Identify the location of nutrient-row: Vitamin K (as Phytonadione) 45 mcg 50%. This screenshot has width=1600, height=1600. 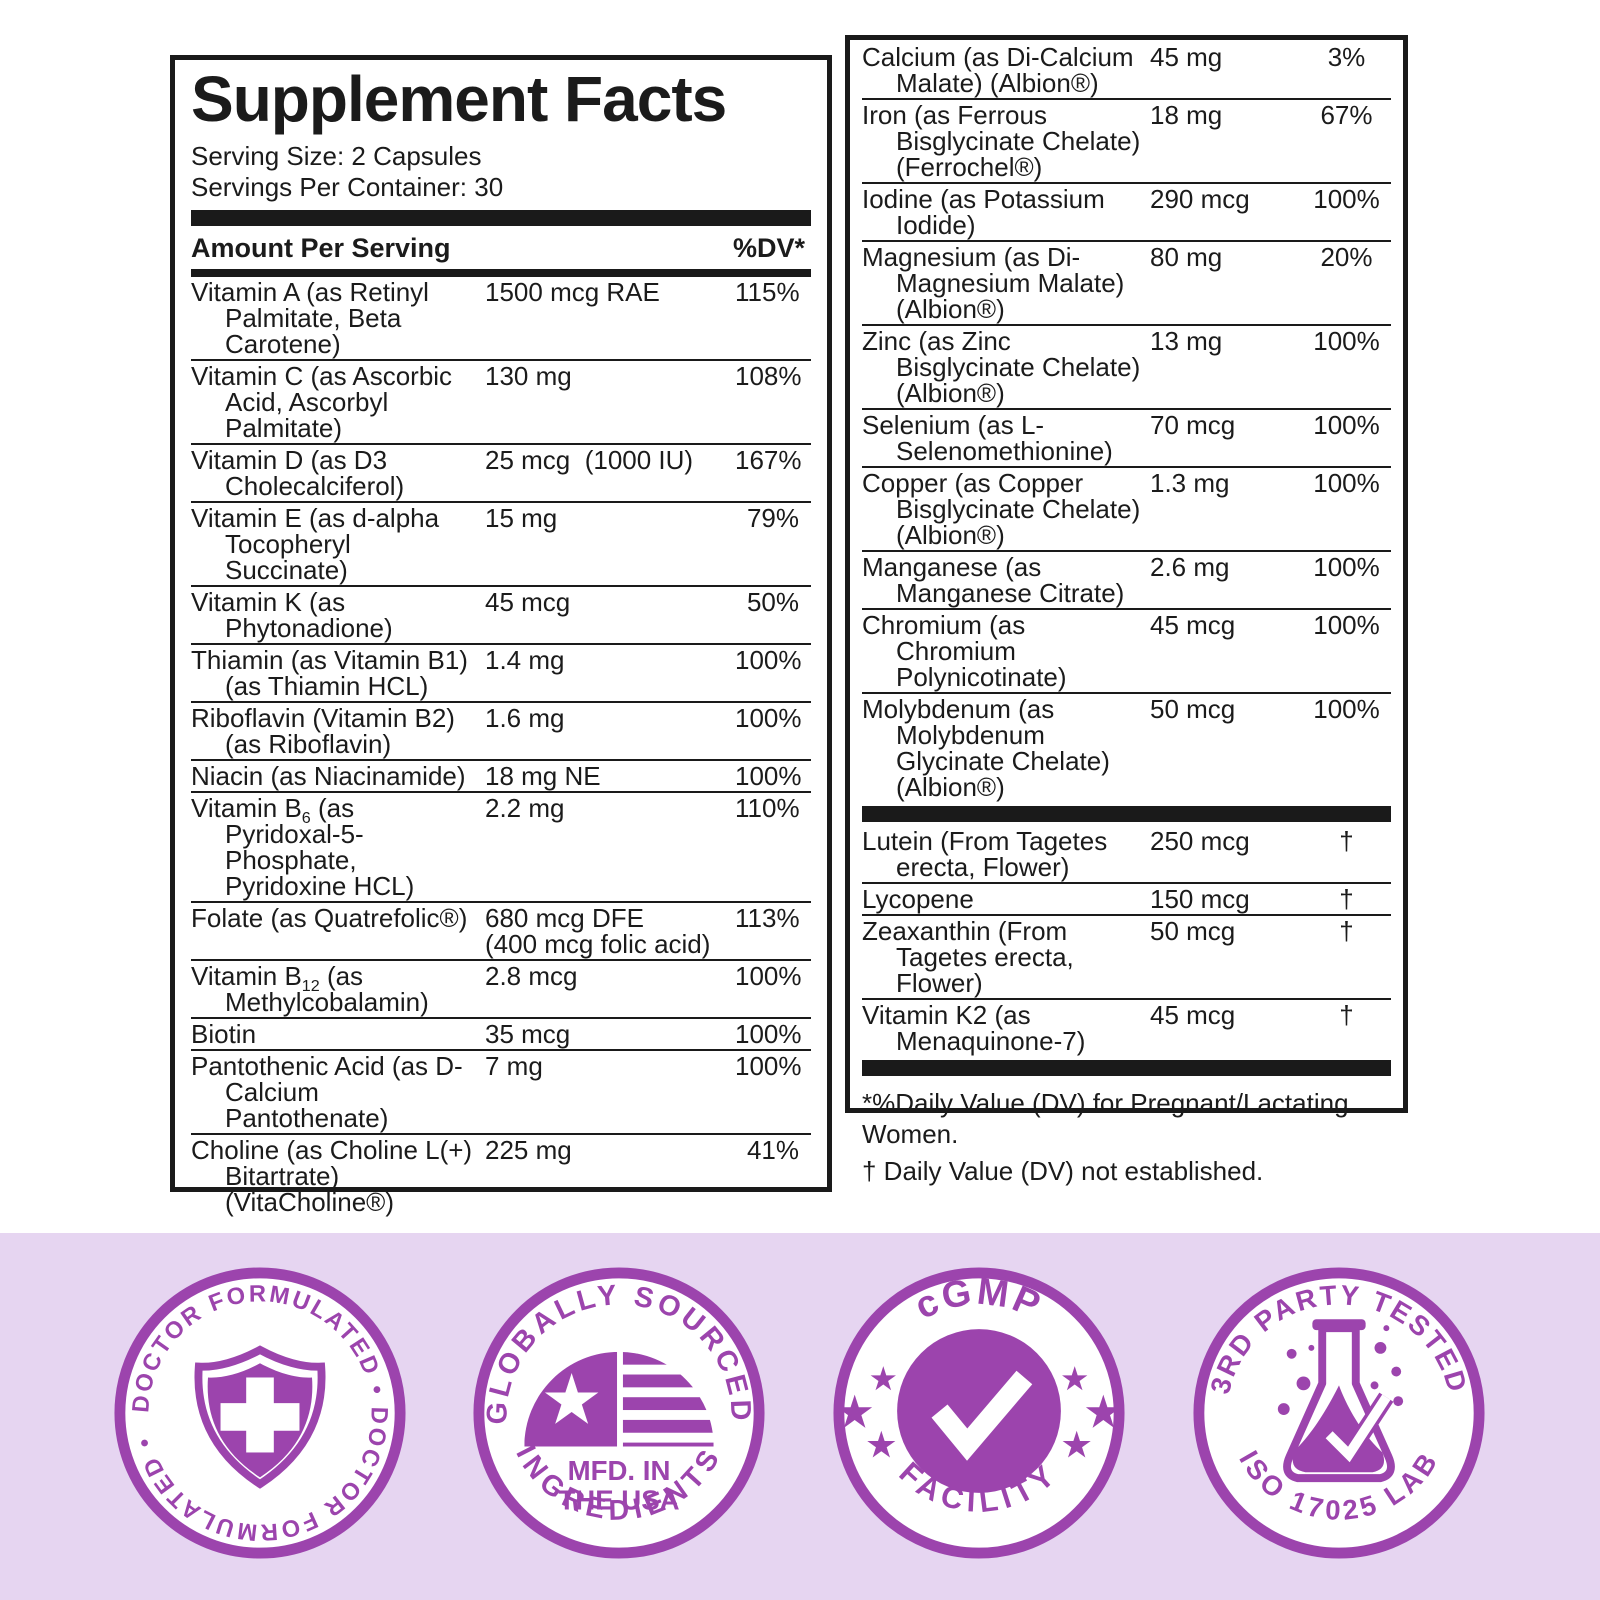
(501, 614).